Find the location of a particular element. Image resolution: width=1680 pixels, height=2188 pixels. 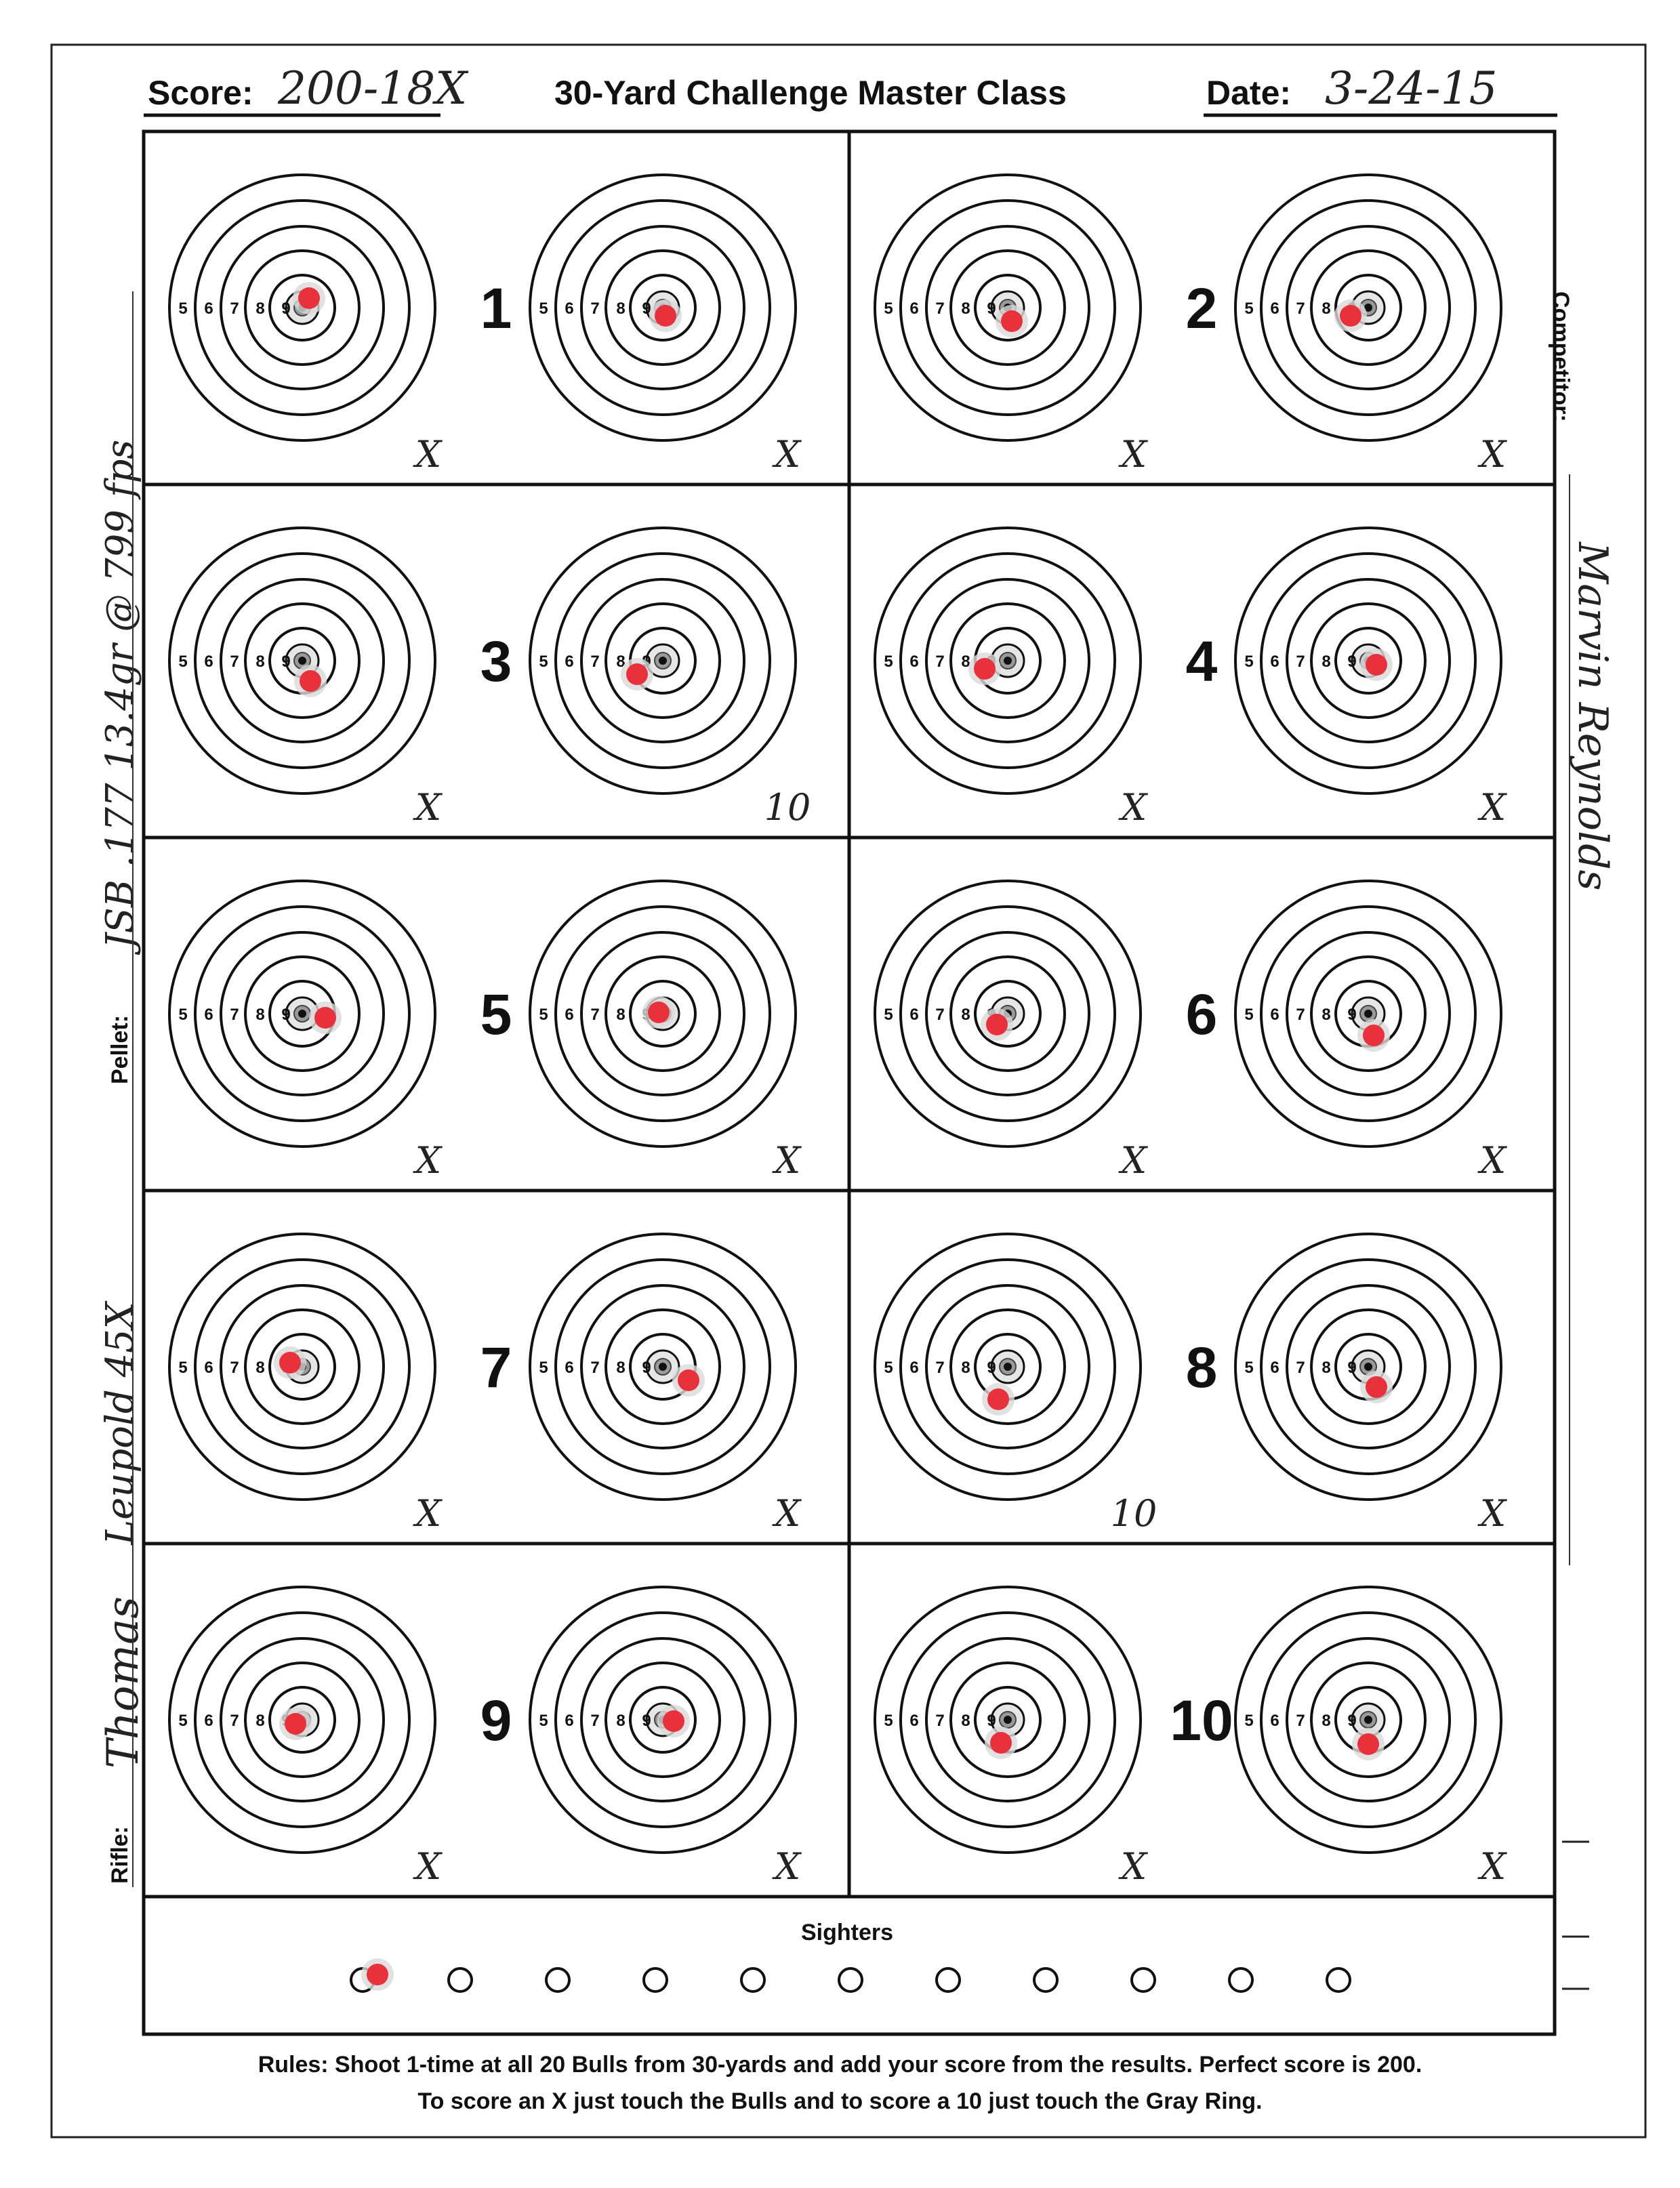

target-number: 3 is located at coordinates (496, 661).